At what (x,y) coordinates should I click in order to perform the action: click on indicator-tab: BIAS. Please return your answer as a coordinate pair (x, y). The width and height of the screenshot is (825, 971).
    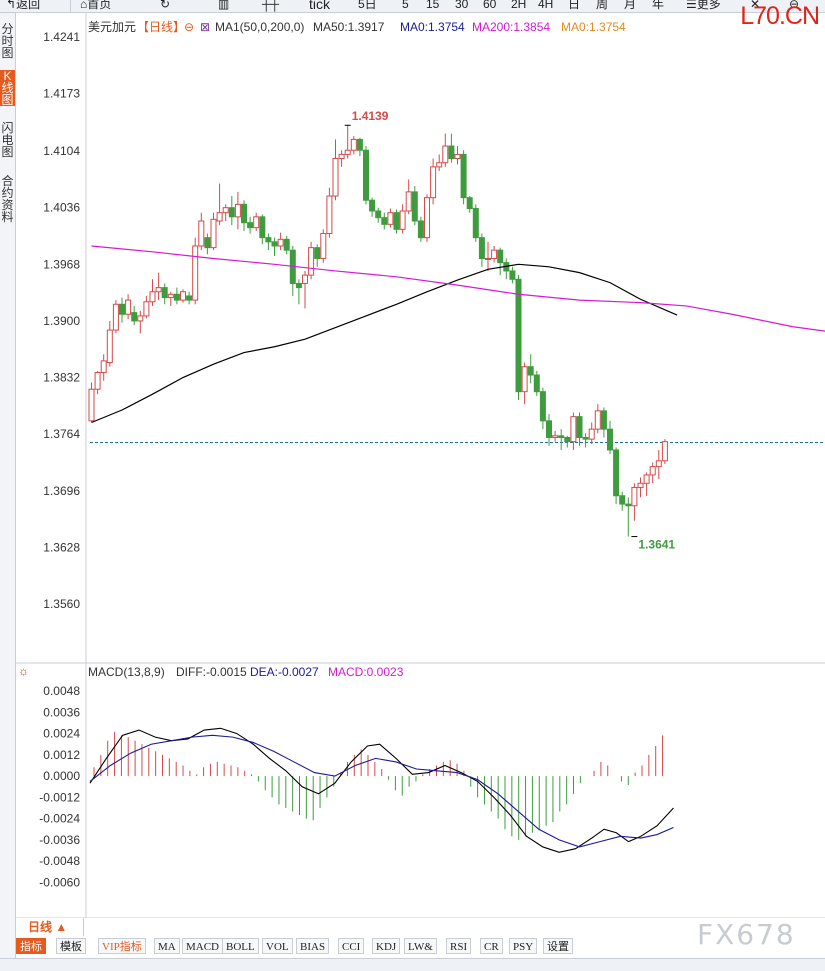
    Looking at the image, I should click on (312, 946).